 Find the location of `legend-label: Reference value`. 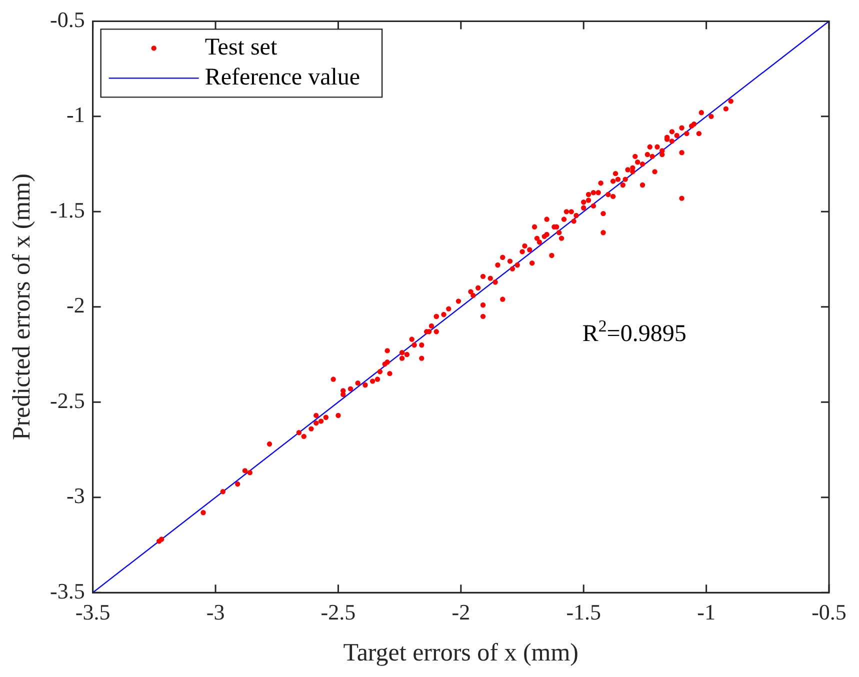

legend-label: Reference value is located at coordinates (282, 77).